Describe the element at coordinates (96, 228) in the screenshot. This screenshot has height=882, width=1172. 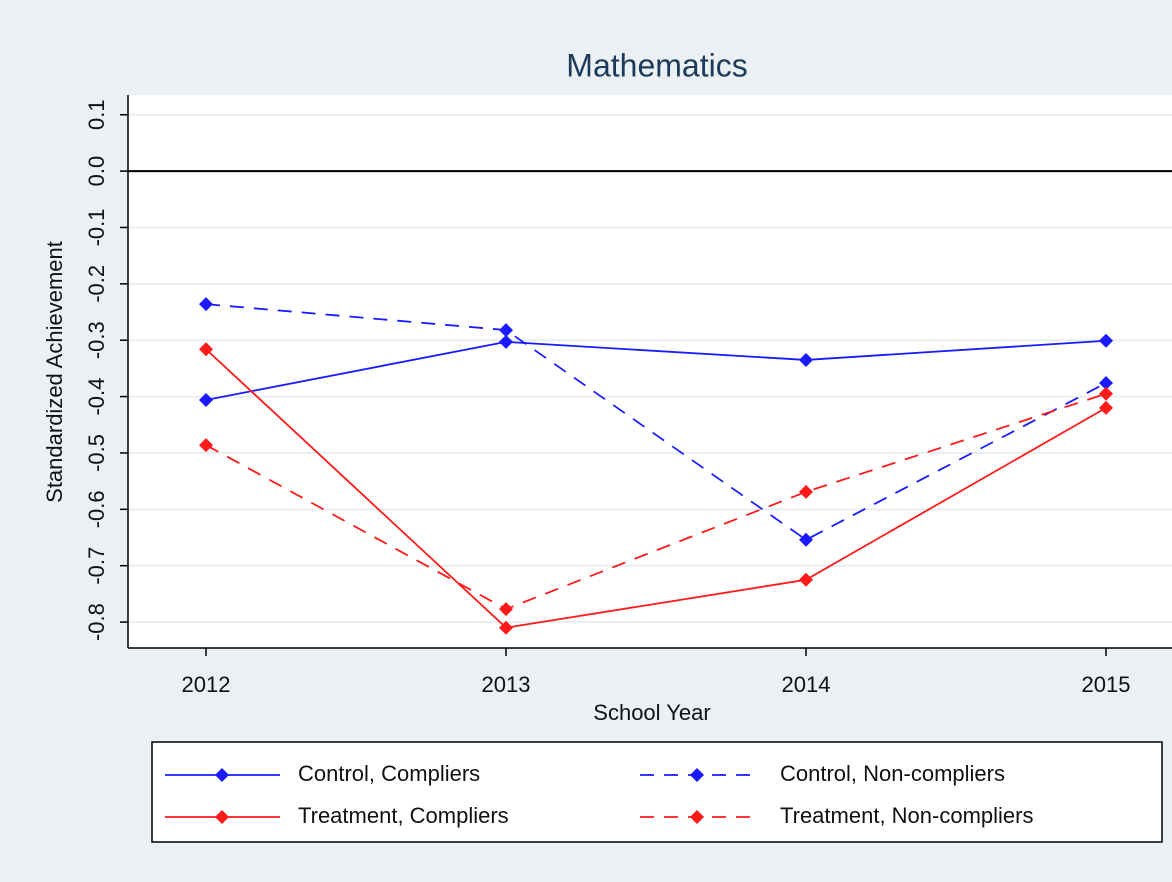
I see `y-tick-label: -0.1` at that location.